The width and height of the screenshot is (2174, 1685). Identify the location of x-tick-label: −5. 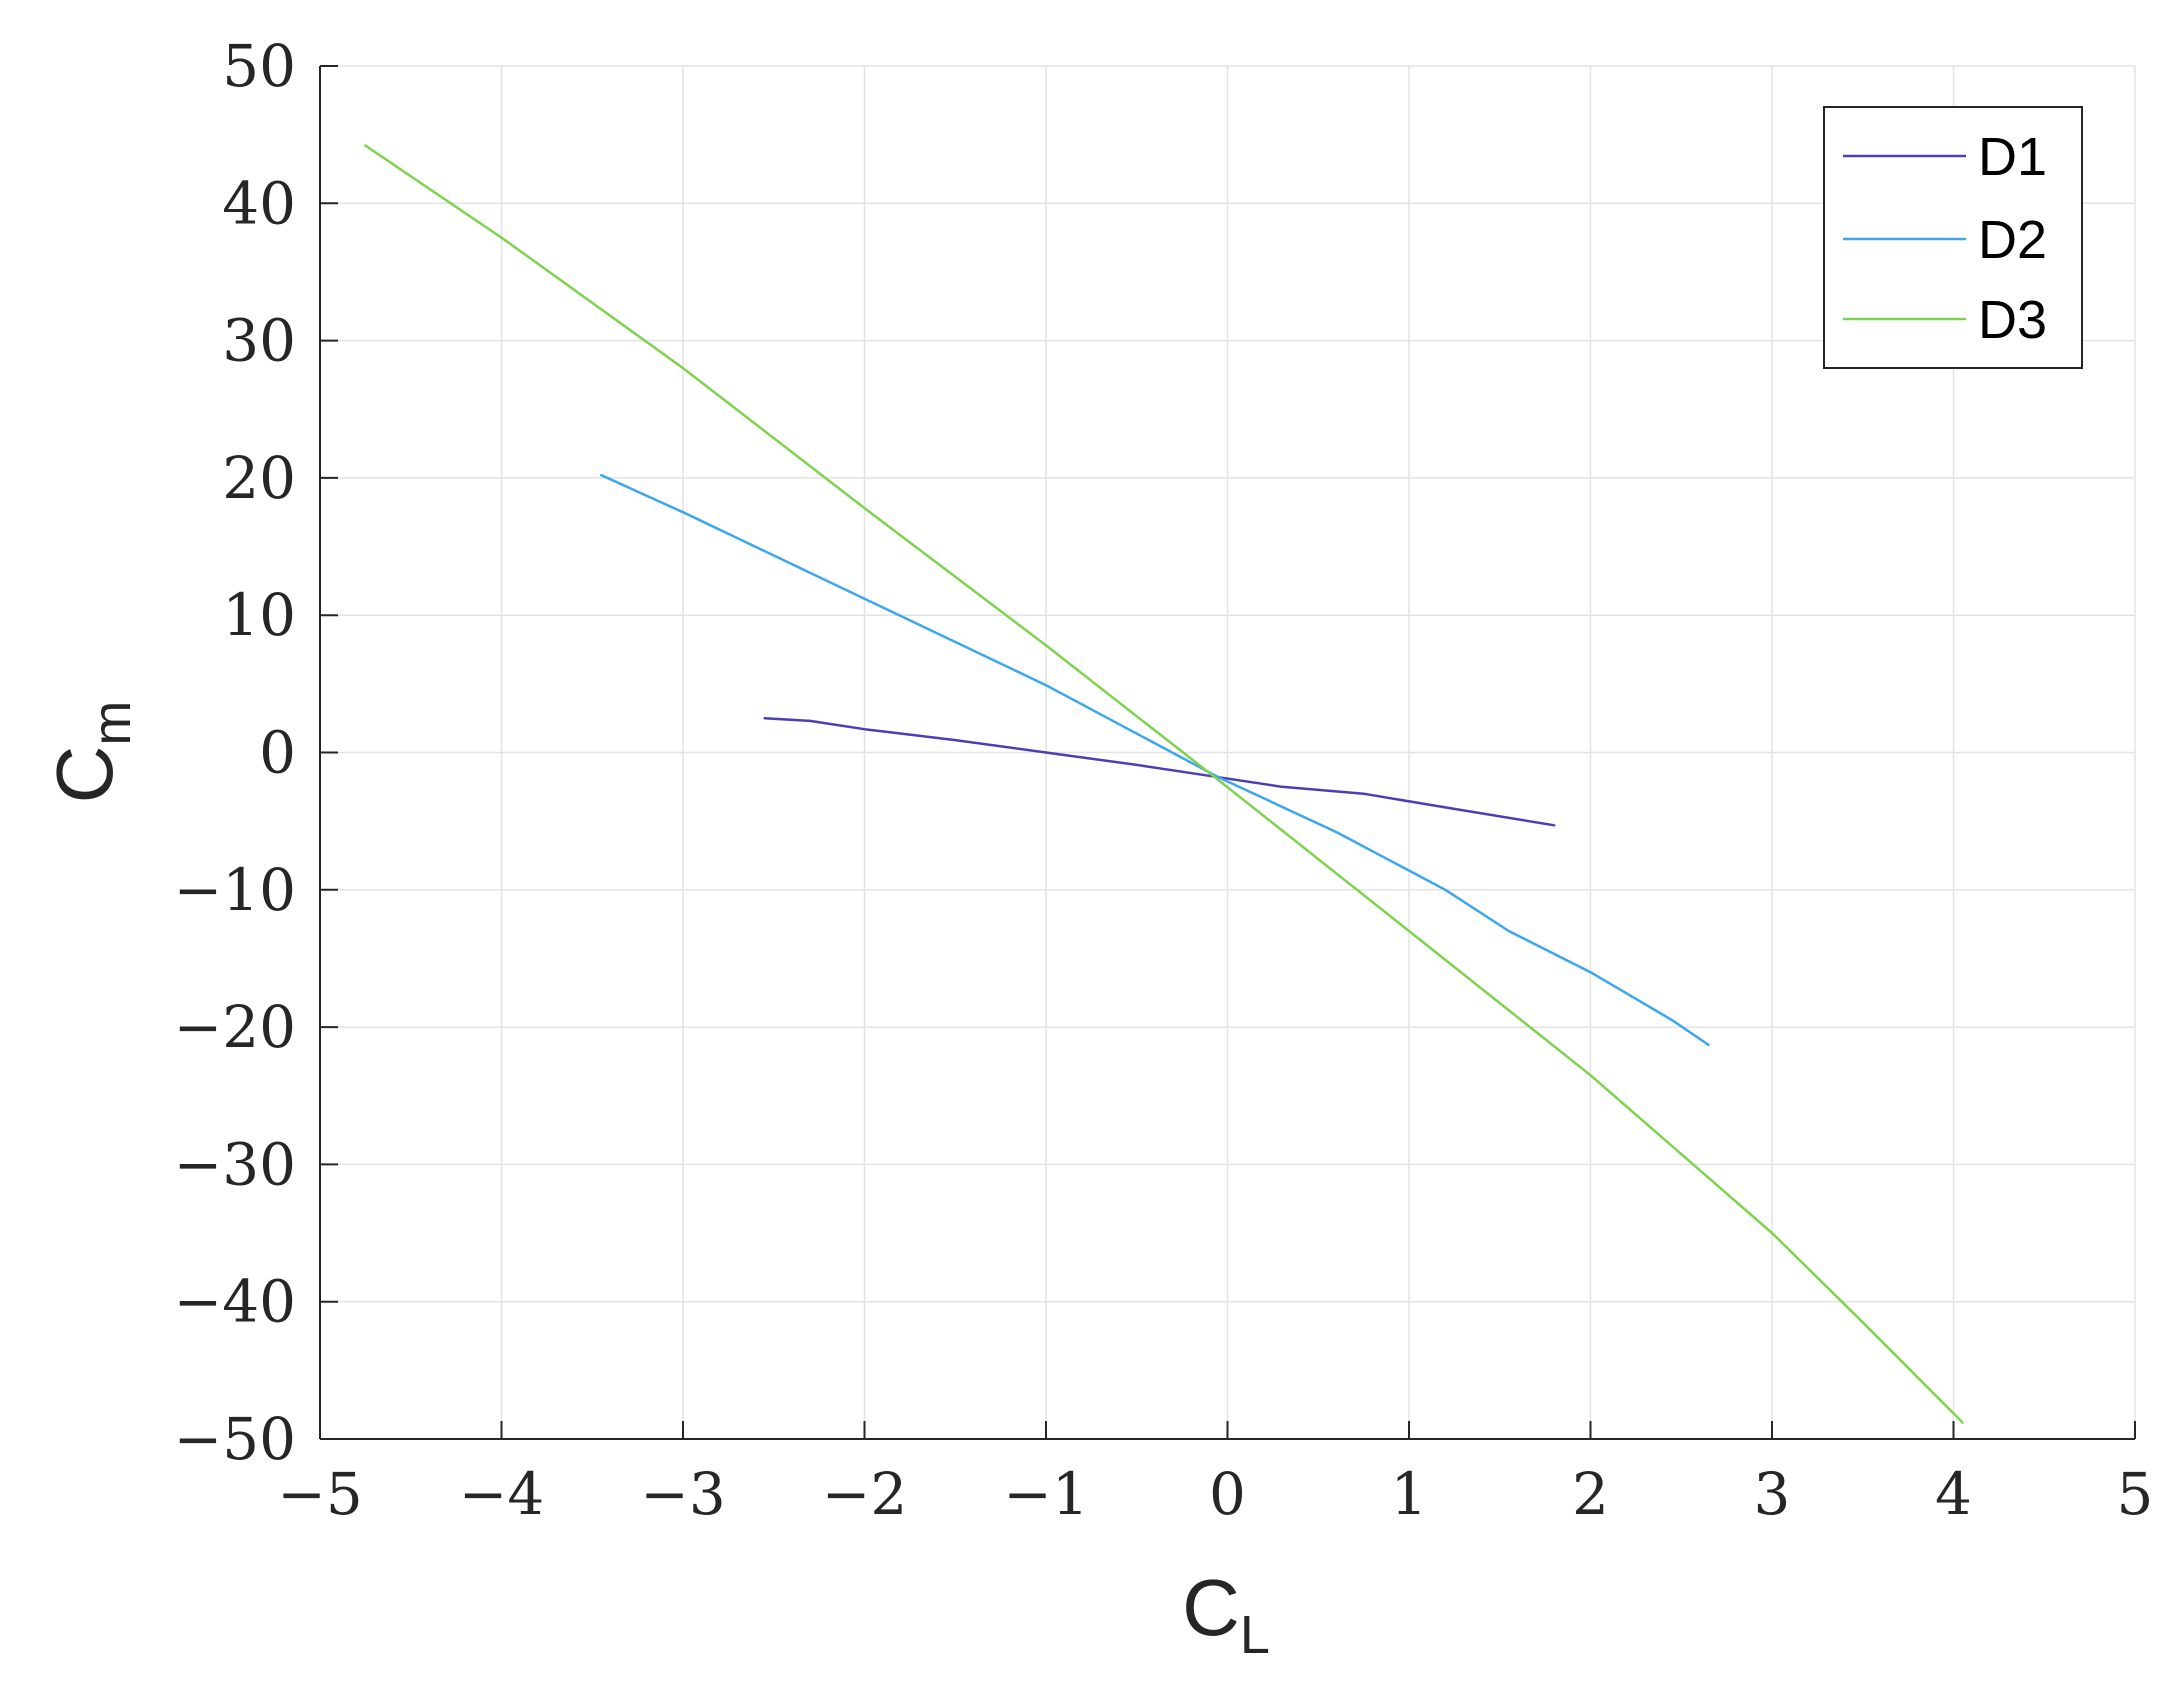
(320, 1494).